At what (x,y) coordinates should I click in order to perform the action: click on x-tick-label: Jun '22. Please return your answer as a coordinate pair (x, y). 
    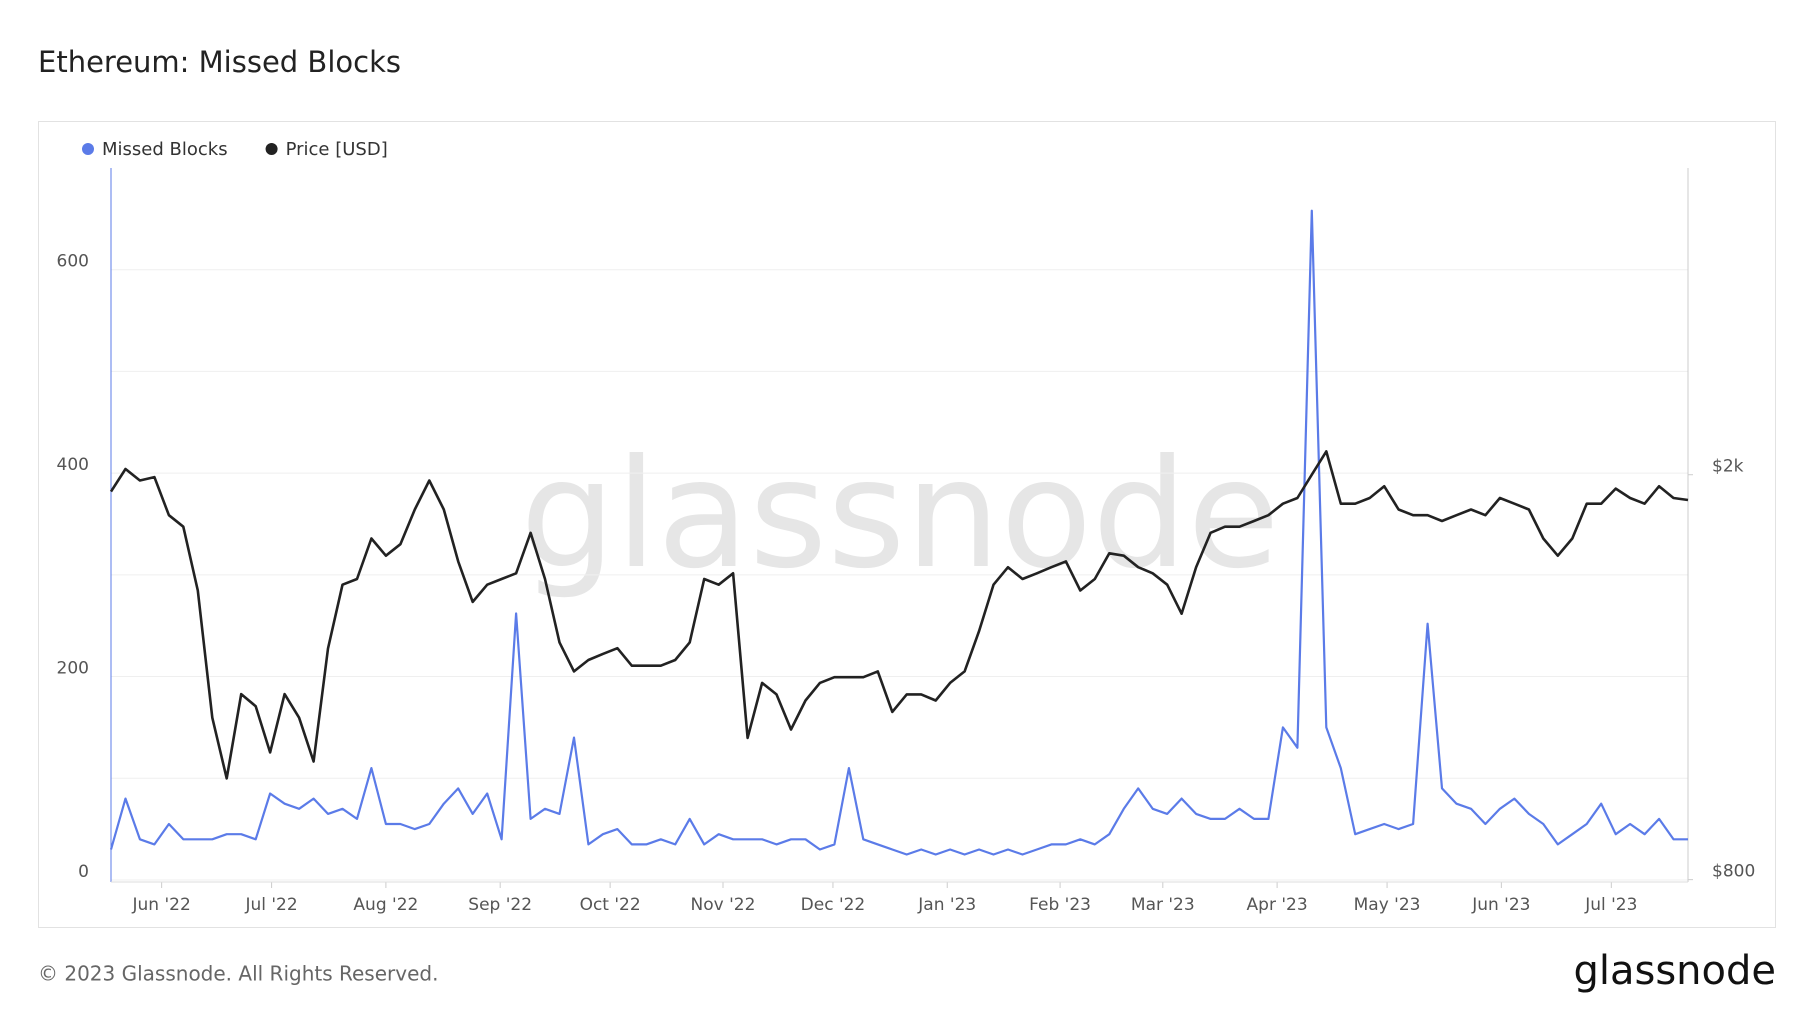
    Looking at the image, I should click on (160, 905).